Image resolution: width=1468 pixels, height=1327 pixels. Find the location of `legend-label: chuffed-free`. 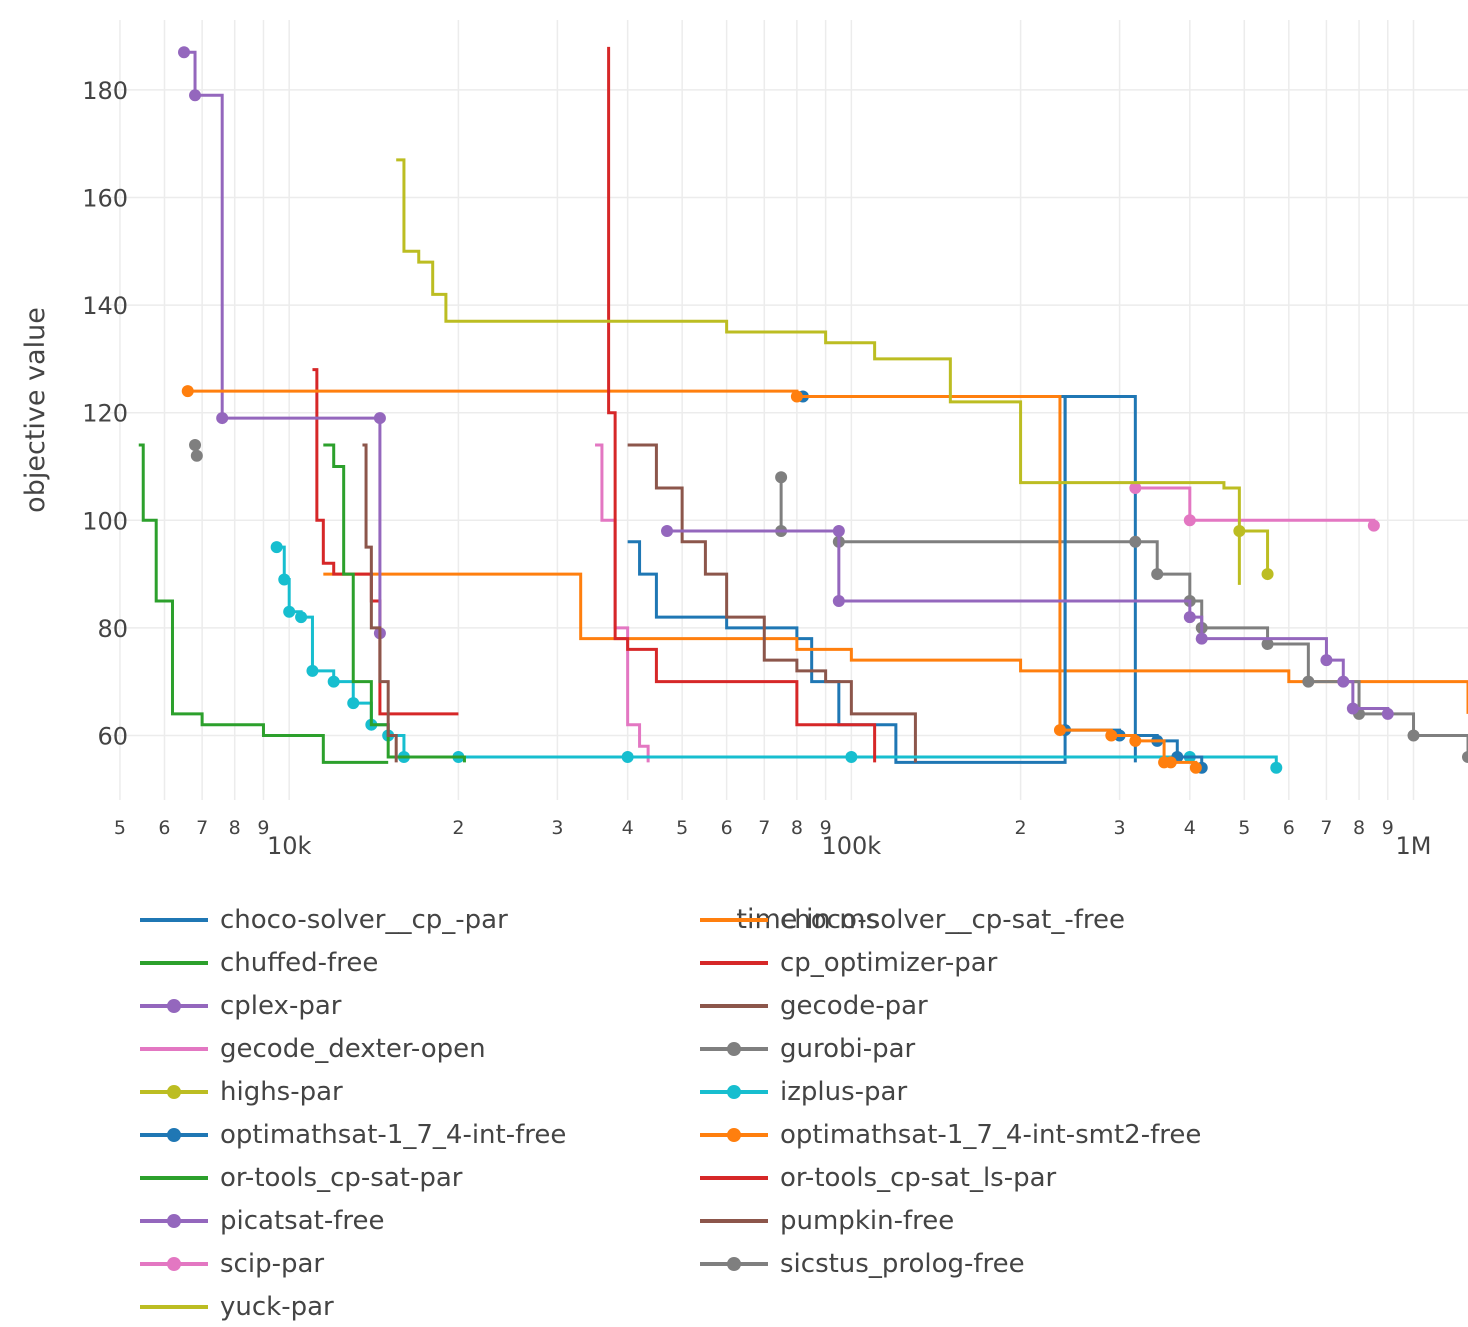

legend-label: chuffed-free is located at coordinates (299, 963).